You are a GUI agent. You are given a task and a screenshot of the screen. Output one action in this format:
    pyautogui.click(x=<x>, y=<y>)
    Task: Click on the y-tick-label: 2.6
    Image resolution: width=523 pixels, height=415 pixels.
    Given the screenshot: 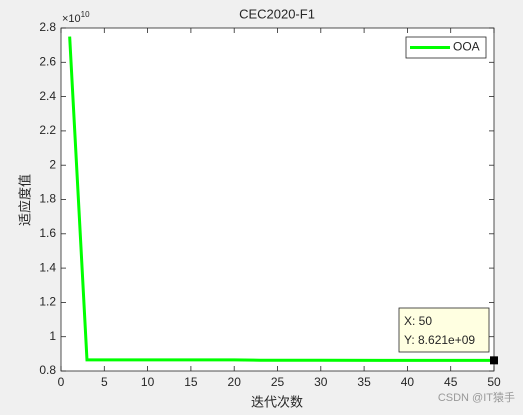 What is the action you would take?
    pyautogui.click(x=47, y=61)
    